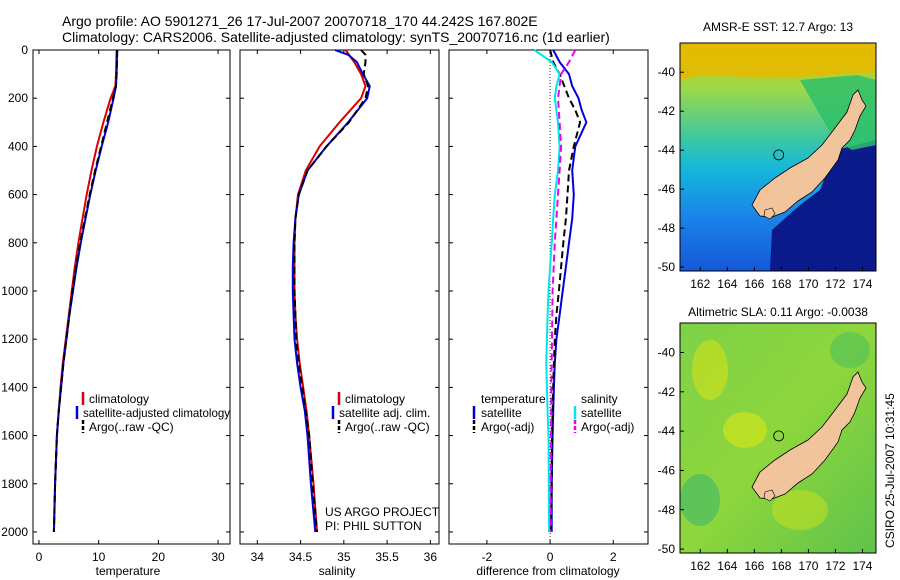 This screenshot has height=580, width=900. Describe the element at coordinates (547, 291) in the screenshot. I see `series-line-salinity-satellite` at that location.